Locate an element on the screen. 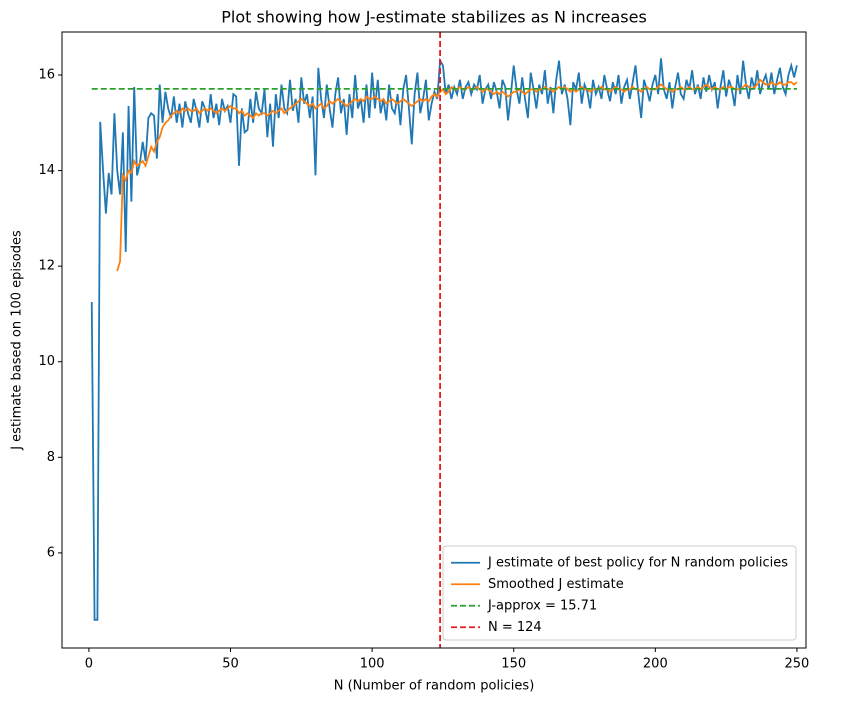  y-tick-label: 16 is located at coordinates (46, 75).